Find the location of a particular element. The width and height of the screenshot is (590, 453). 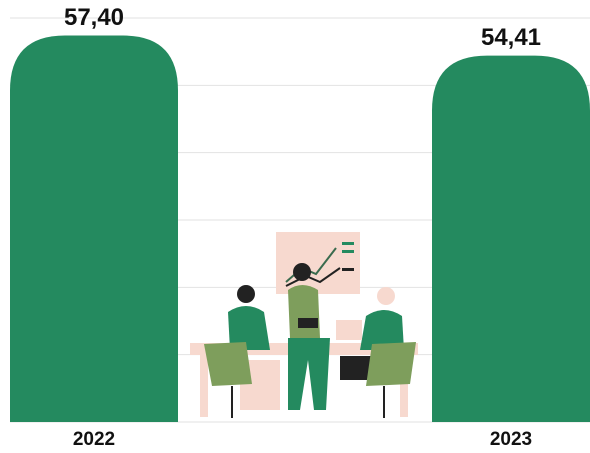

x-tick-label: 2022 is located at coordinates (94, 439).